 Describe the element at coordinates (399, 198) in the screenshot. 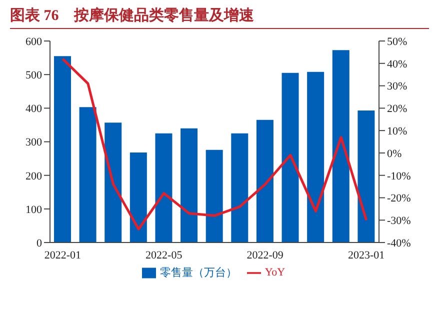

I see `y2-tick-label: -20%` at that location.